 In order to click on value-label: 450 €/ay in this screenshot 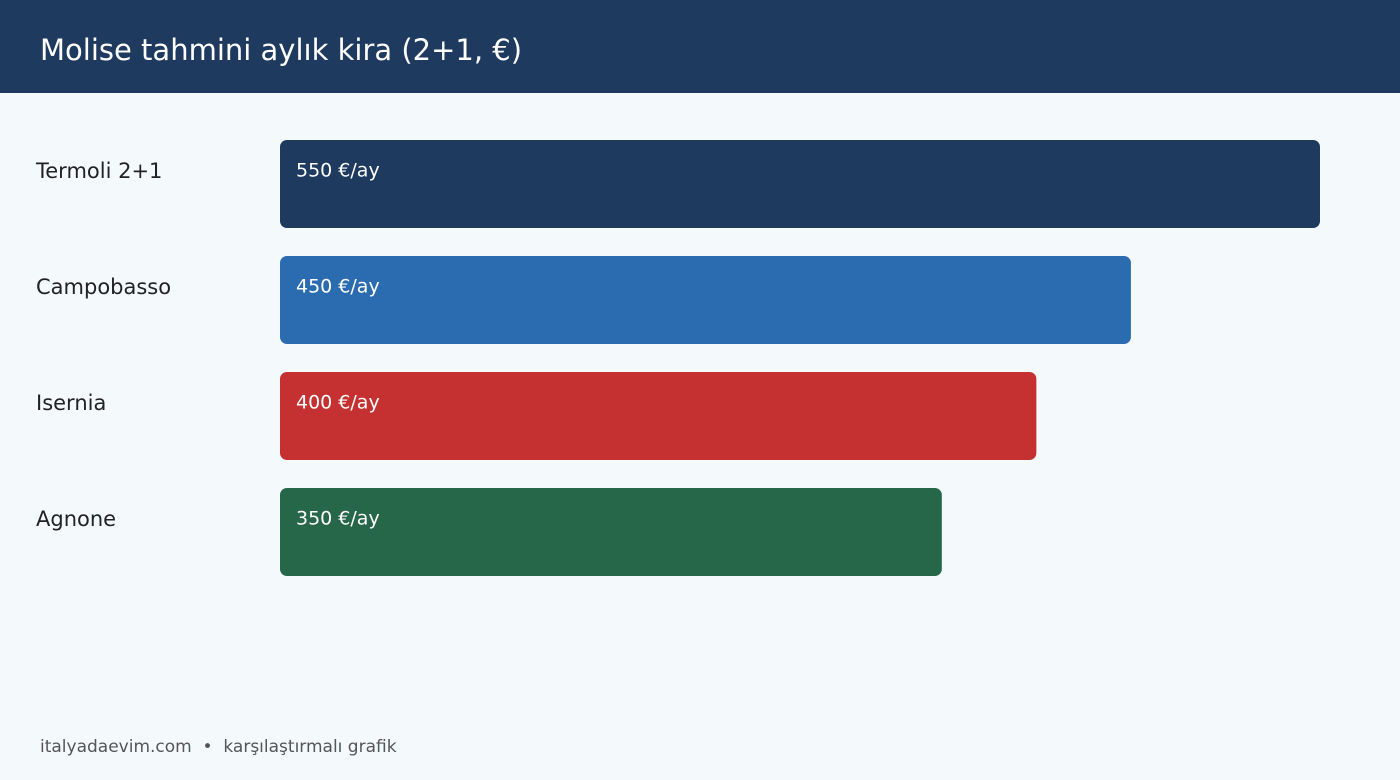, I will do `click(338, 287)`.